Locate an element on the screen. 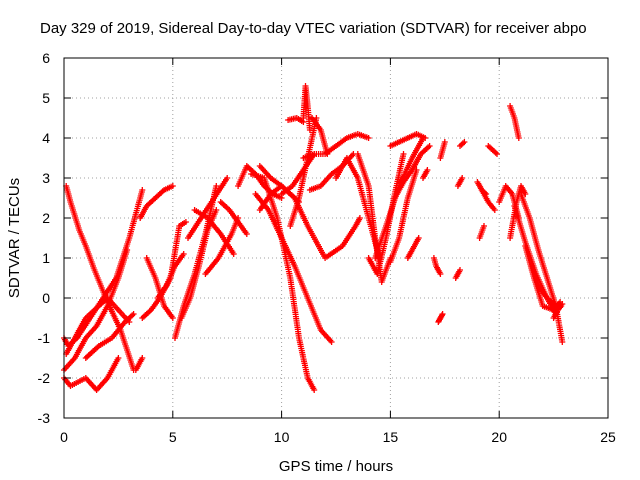  y-tick-label: 4 is located at coordinates (46, 138).